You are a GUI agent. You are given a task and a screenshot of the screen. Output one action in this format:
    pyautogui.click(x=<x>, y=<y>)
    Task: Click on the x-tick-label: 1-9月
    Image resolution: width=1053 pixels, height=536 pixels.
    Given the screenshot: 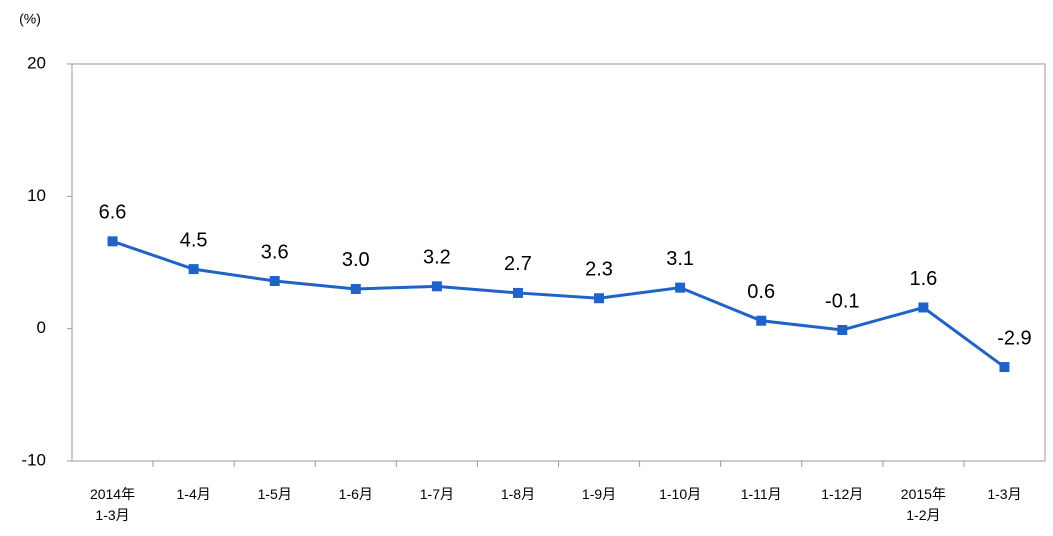 What is the action you would take?
    pyautogui.click(x=599, y=494)
    